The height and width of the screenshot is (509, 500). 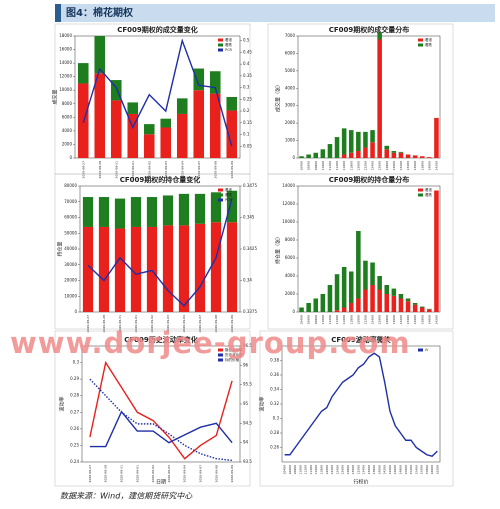 What do you see at coordinates (100, 12) in the screenshot?
I see `header-title: 图4：棉花期权` at bounding box center [100, 12].